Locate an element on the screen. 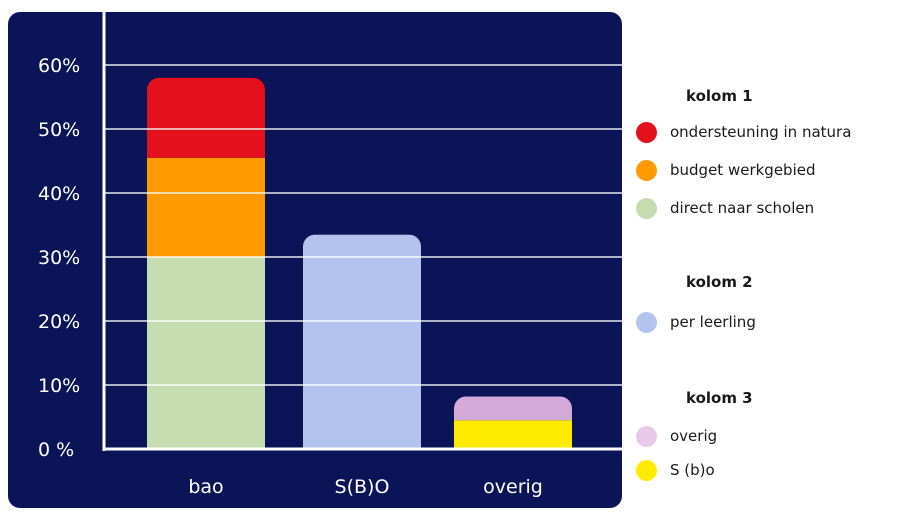 The height and width of the screenshot is (513, 913). bar-segment-s-b-o-per-leerling is located at coordinates (362, 341).